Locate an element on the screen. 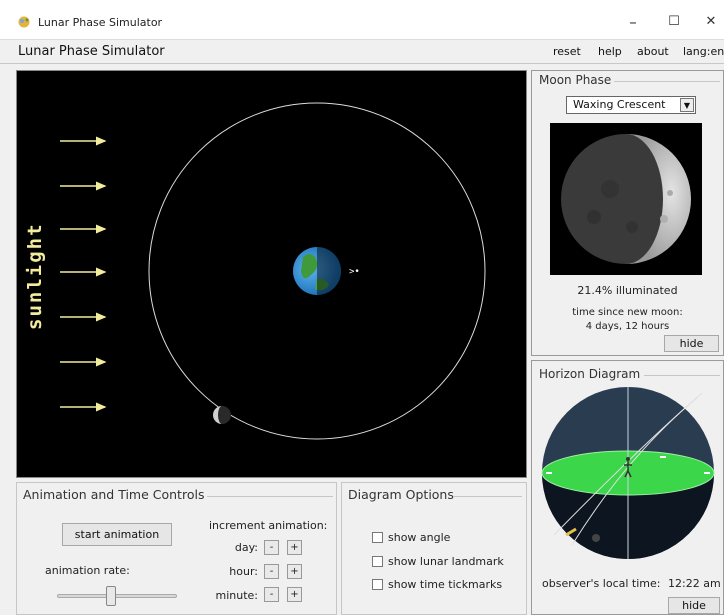 This screenshot has height=615, width=724. horizon-sphere is located at coordinates (628, 475).